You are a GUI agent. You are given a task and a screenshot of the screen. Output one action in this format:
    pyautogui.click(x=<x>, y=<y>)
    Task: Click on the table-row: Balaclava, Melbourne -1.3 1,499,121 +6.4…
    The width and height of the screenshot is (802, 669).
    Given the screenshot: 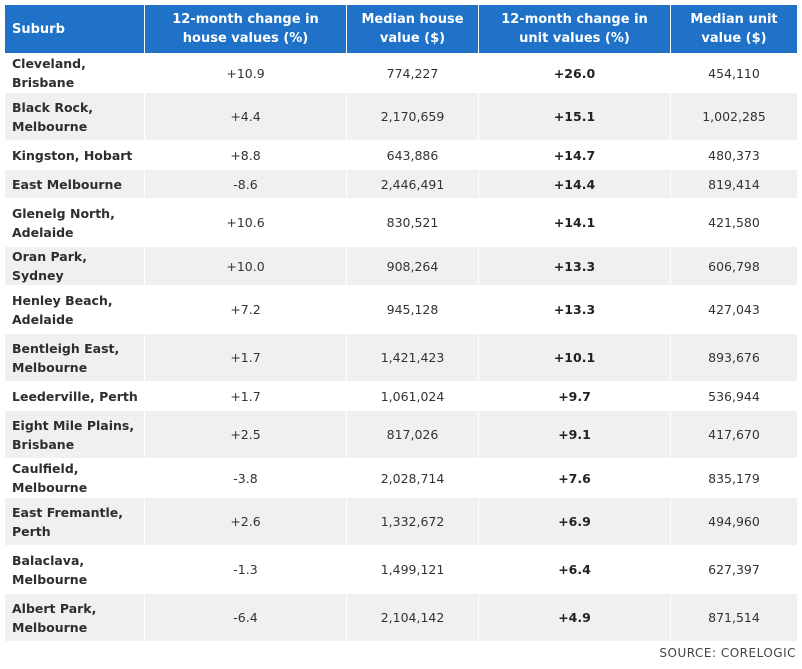 What is the action you would take?
    pyautogui.click(x=401, y=569)
    